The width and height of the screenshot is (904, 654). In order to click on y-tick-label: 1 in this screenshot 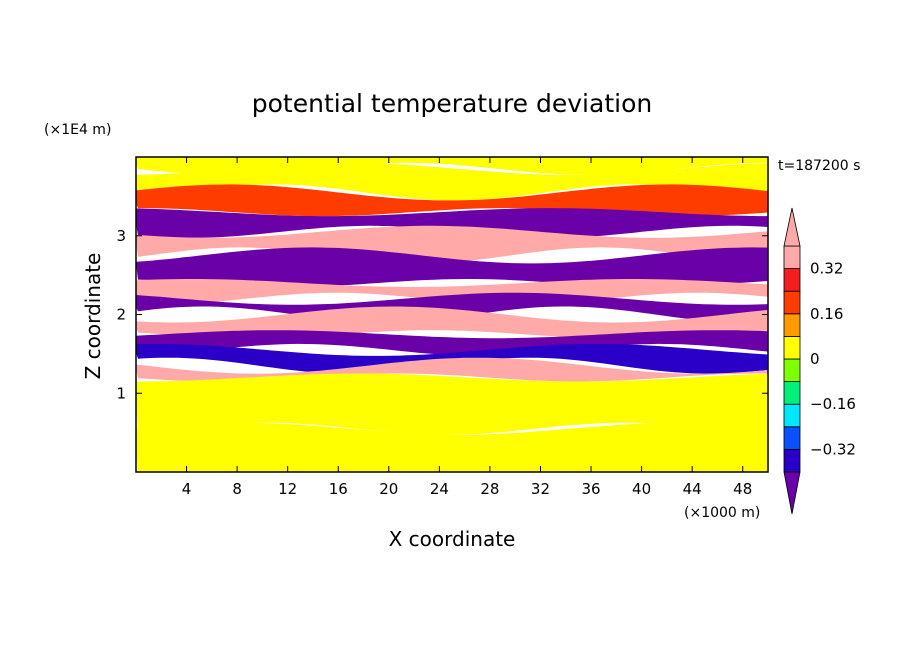, I will do `click(121, 393)`.